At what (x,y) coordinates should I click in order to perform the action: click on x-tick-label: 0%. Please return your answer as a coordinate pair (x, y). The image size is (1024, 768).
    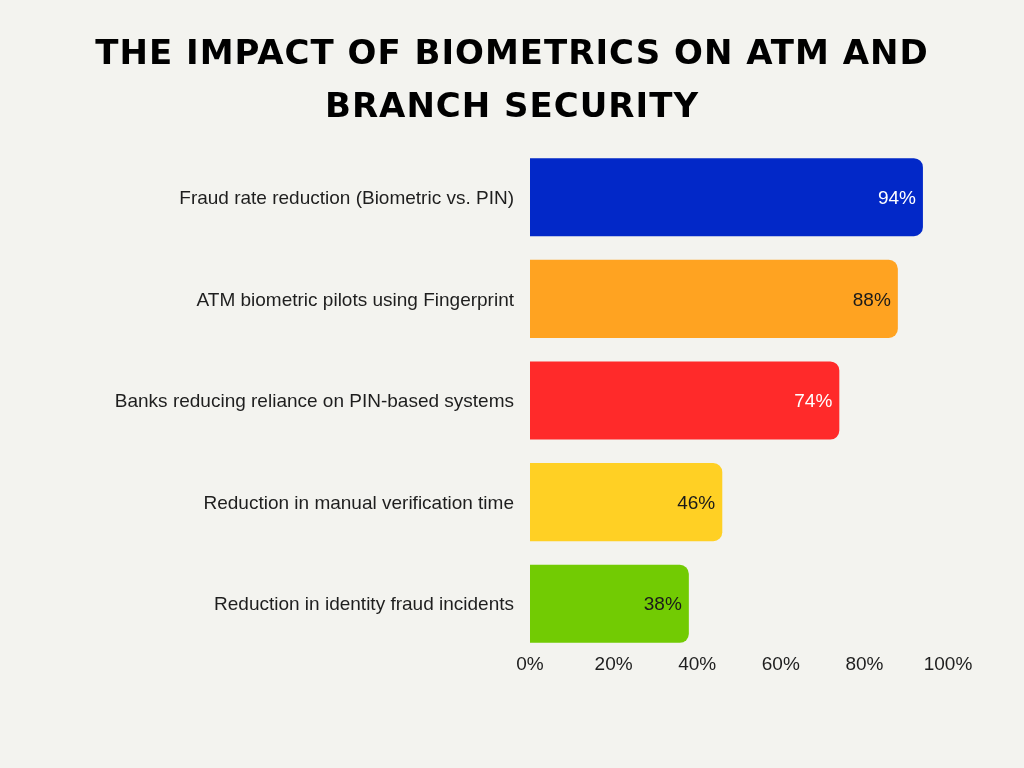
    Looking at the image, I should click on (530, 663).